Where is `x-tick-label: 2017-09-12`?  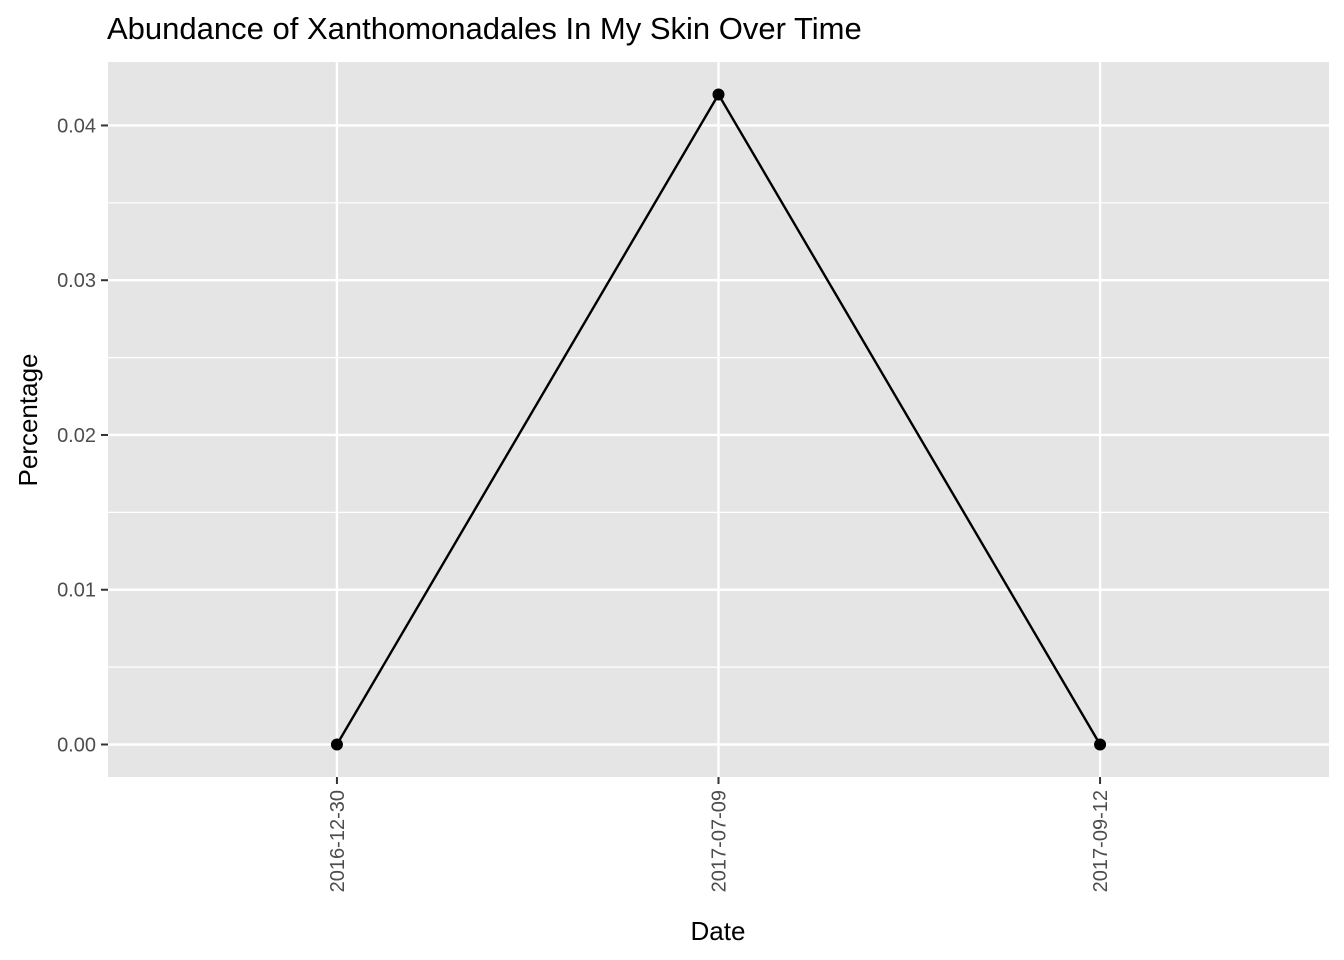 x-tick-label: 2017-09-12 is located at coordinates (1101, 841).